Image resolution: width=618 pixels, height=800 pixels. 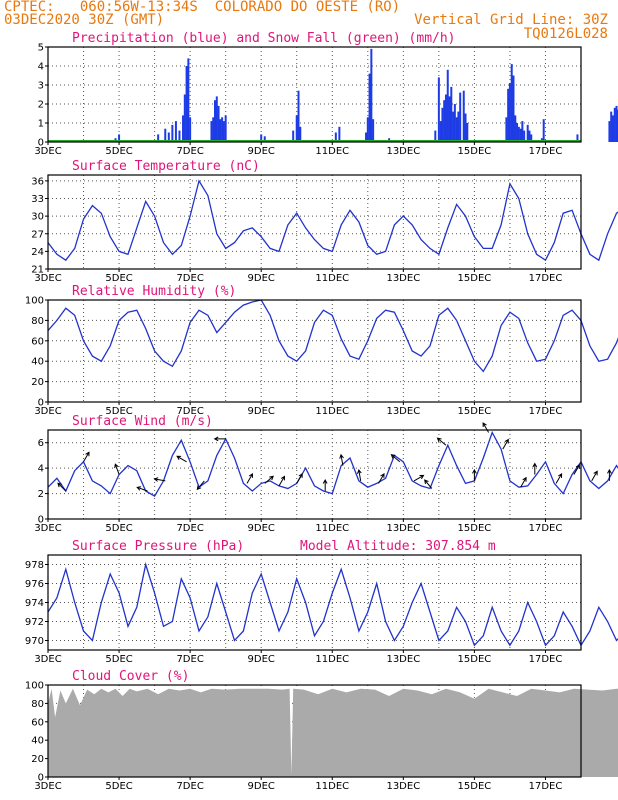 What do you see at coordinates (34, 641) in the screenshot?
I see `y-tick-label: 970` at bounding box center [34, 641].